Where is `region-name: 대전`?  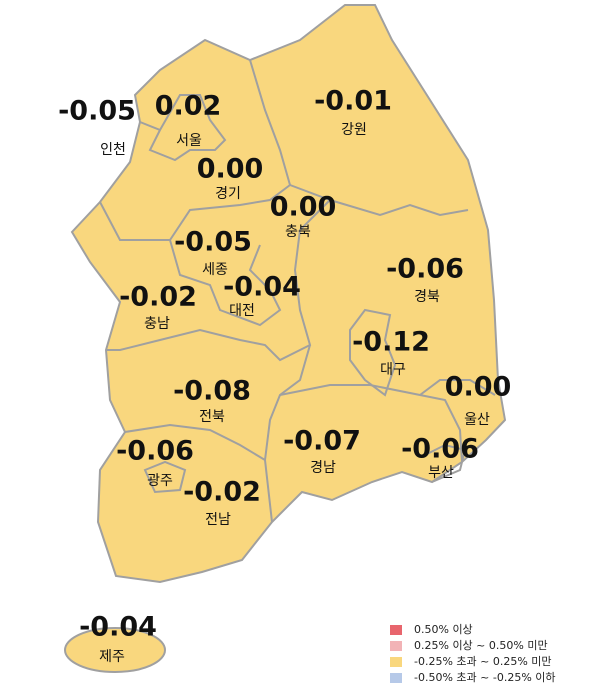
region-name: 대전 is located at coordinates (242, 311).